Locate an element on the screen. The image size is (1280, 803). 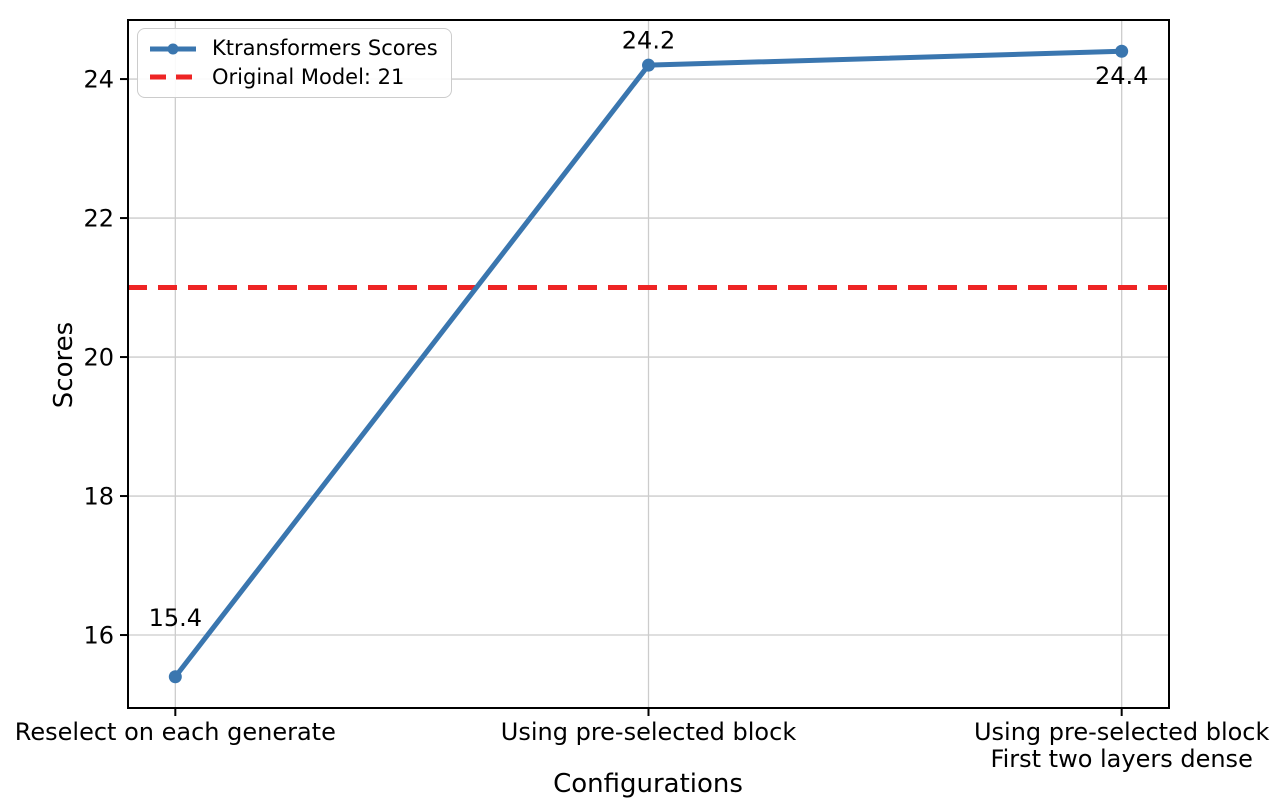
x-tick-label: First two layers dense is located at coordinates (1122, 759).